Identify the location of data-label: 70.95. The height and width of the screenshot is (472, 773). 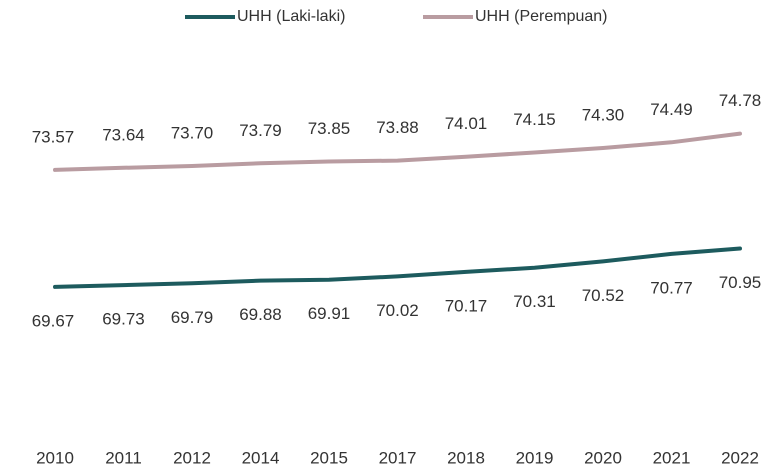
(740, 282).